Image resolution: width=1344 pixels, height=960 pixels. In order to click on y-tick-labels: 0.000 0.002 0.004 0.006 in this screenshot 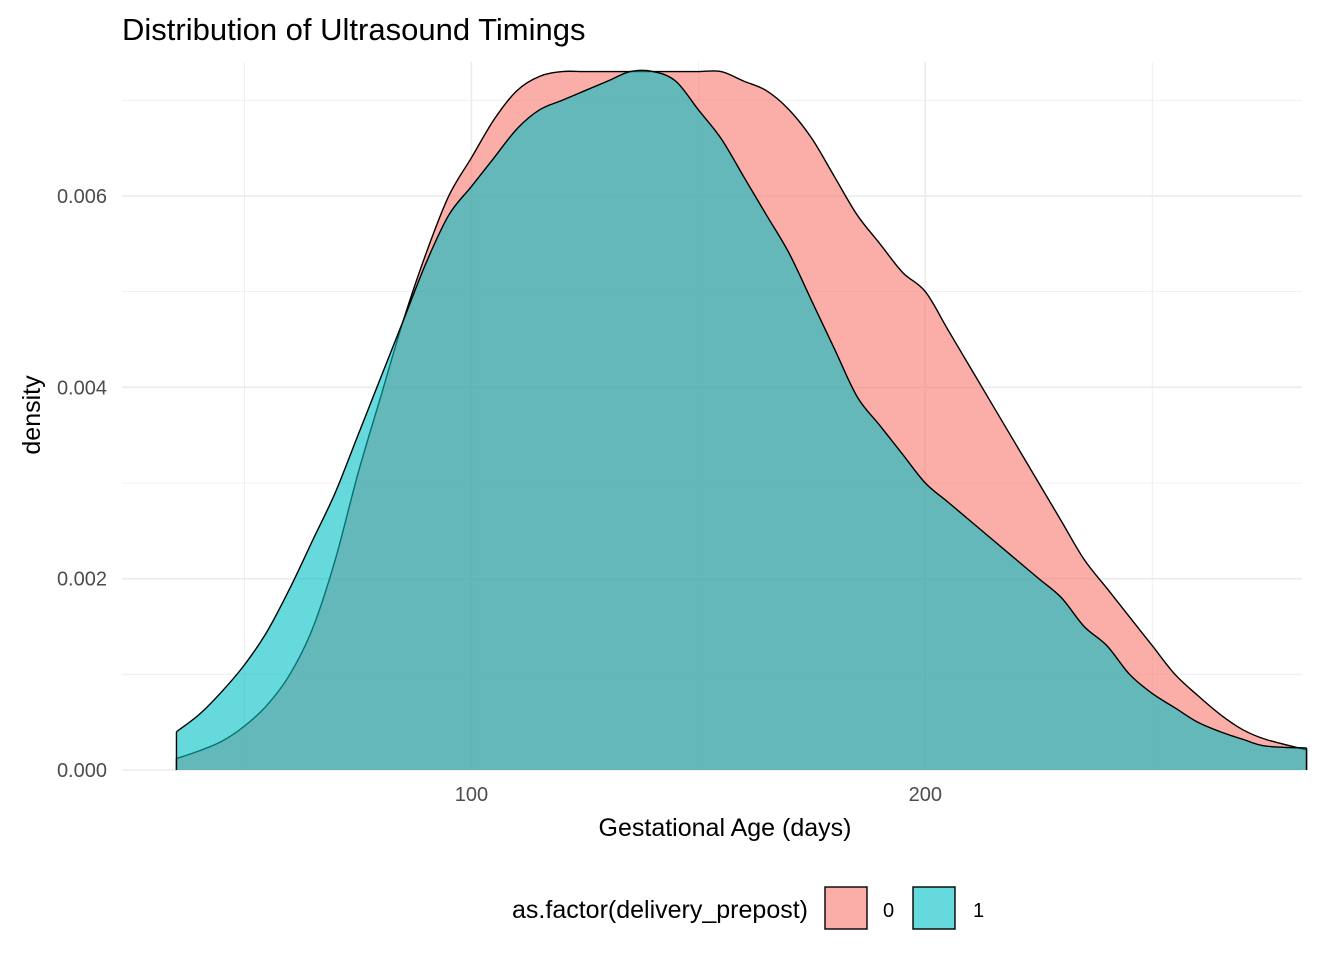, I will do `click(82, 484)`.